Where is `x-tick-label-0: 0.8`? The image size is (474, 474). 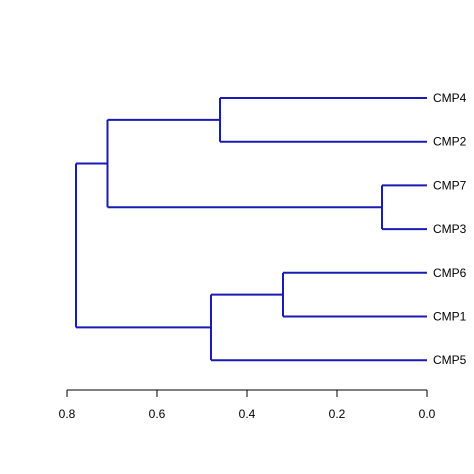
x-tick-label-0: 0.8 is located at coordinates (67, 414).